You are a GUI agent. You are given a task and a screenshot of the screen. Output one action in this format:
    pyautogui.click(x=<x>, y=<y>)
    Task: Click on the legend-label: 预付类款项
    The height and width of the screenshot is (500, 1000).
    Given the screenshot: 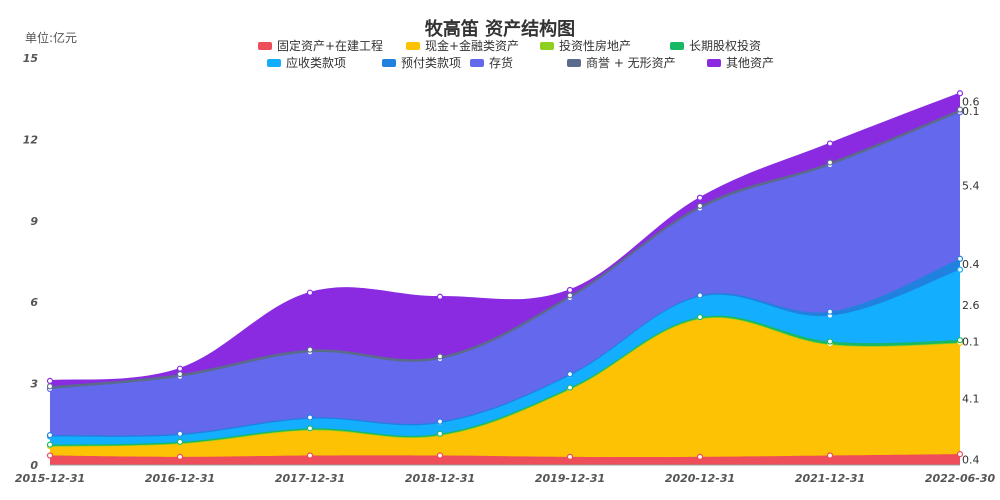 What is the action you would take?
    pyautogui.click(x=431, y=63)
    